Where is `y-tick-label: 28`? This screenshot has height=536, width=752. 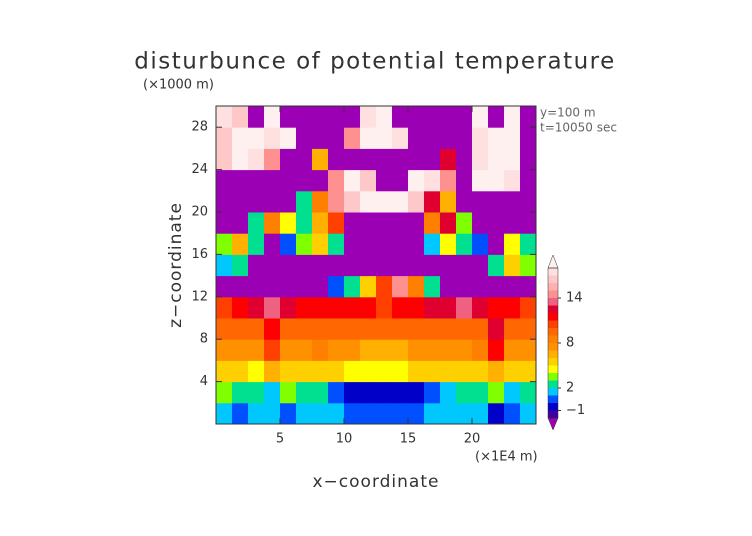
y-tick-label: 28 is located at coordinates (199, 127).